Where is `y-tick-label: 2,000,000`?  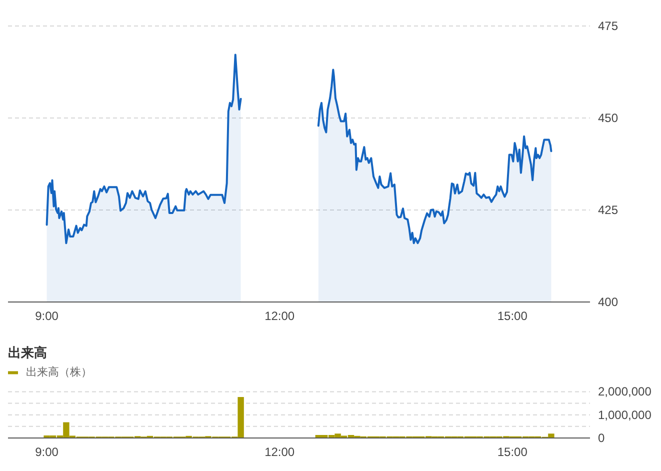
y-tick-label: 2,000,000 is located at coordinates (625, 391).